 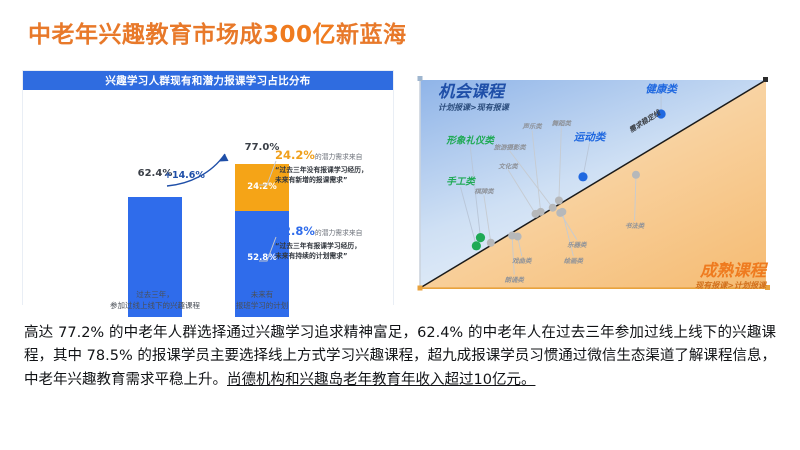 I want to click on page-title: 中老年兴趣教育市场成300亿新蓝海, so click(x=217, y=35).